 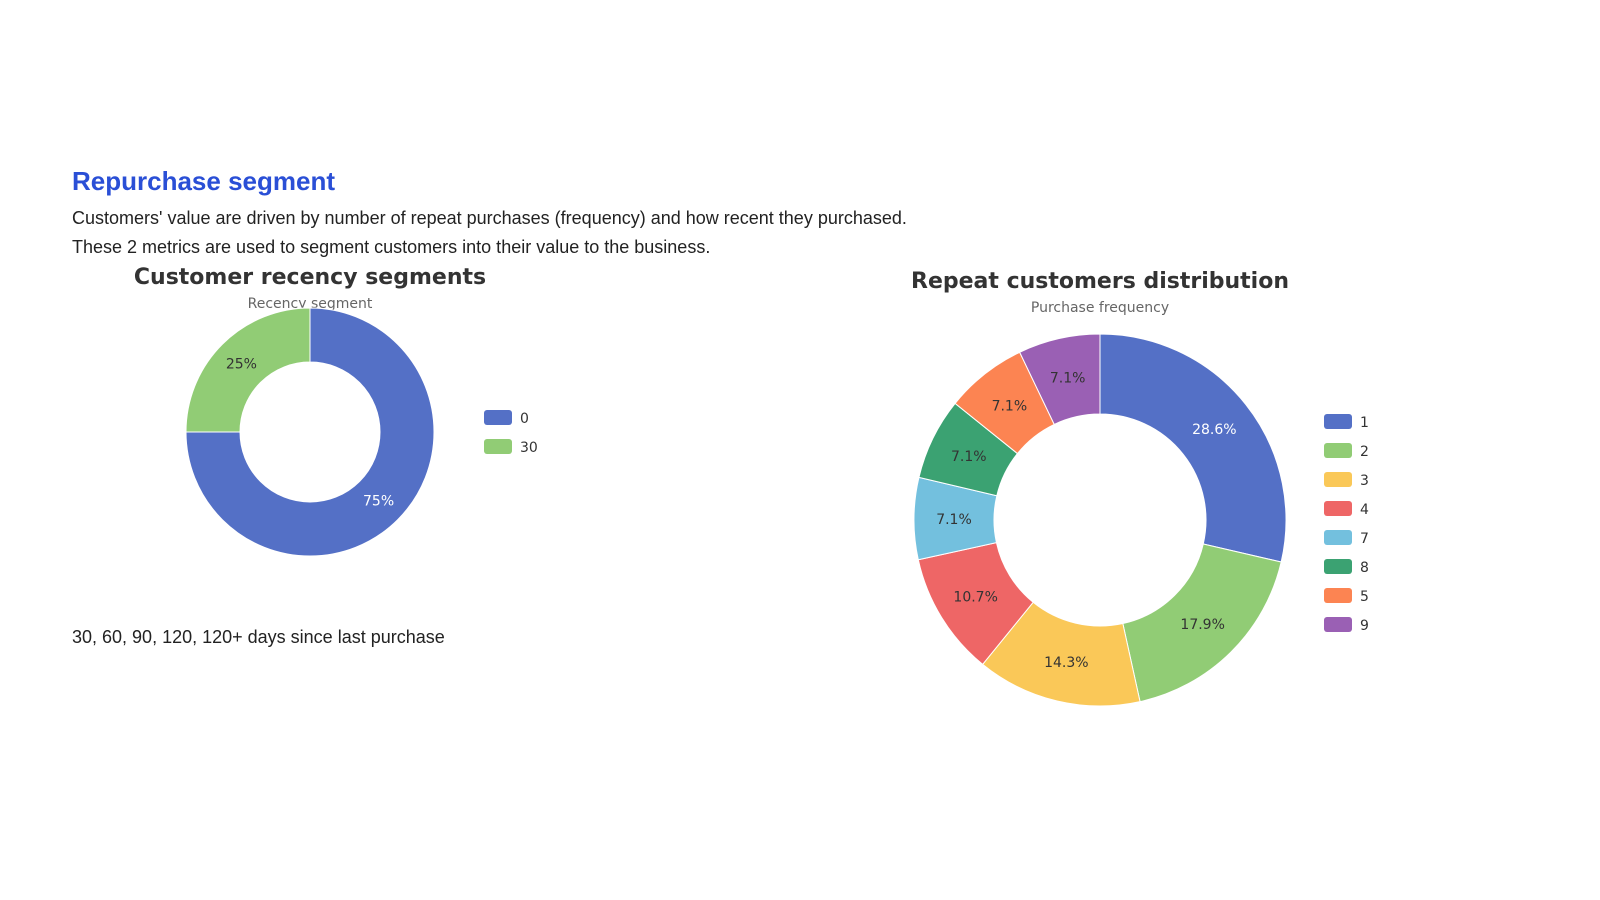 What do you see at coordinates (529, 448) in the screenshot?
I see `legend-label-30: 30` at bounding box center [529, 448].